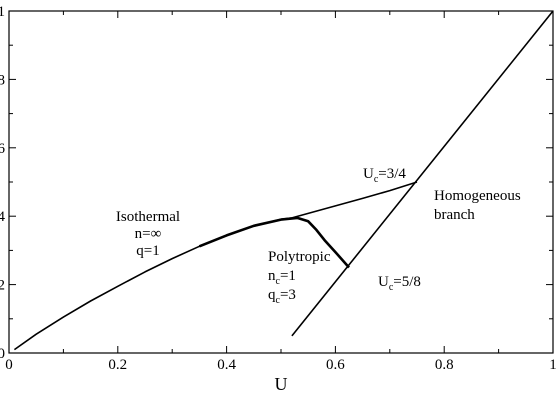 The height and width of the screenshot is (394, 560). Describe the element at coordinates (117, 365) in the screenshot. I see `x-tick-label: 0.2` at that location.